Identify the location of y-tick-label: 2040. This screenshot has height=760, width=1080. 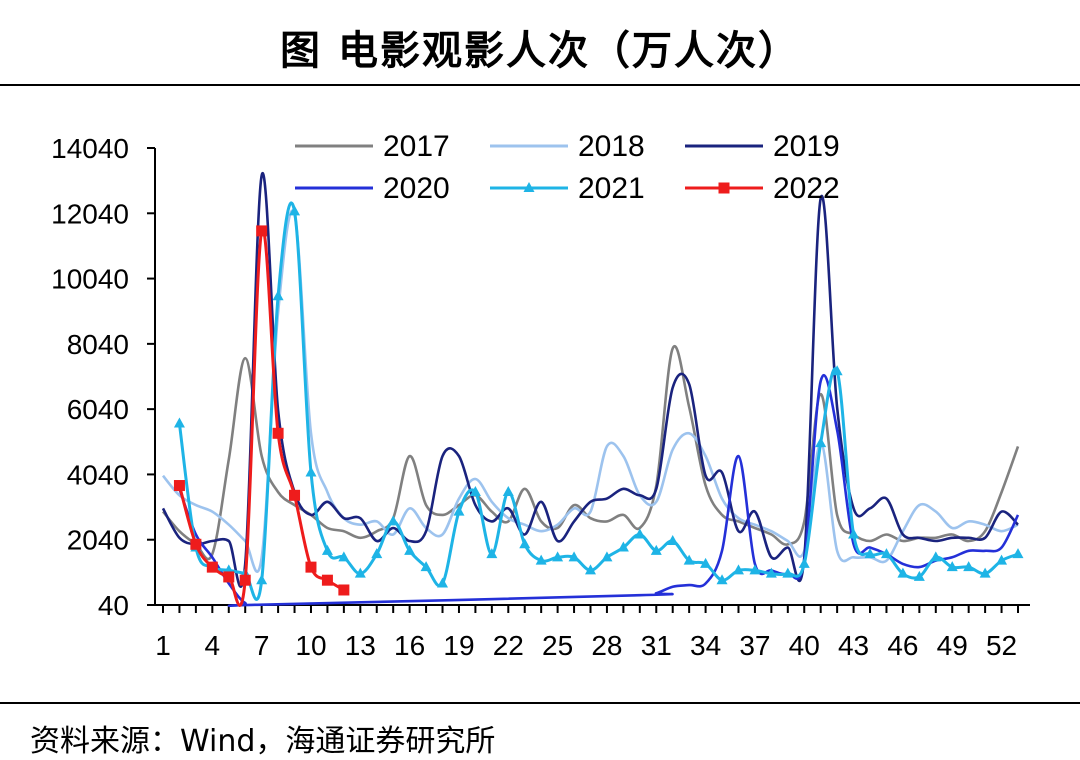
(98, 540).